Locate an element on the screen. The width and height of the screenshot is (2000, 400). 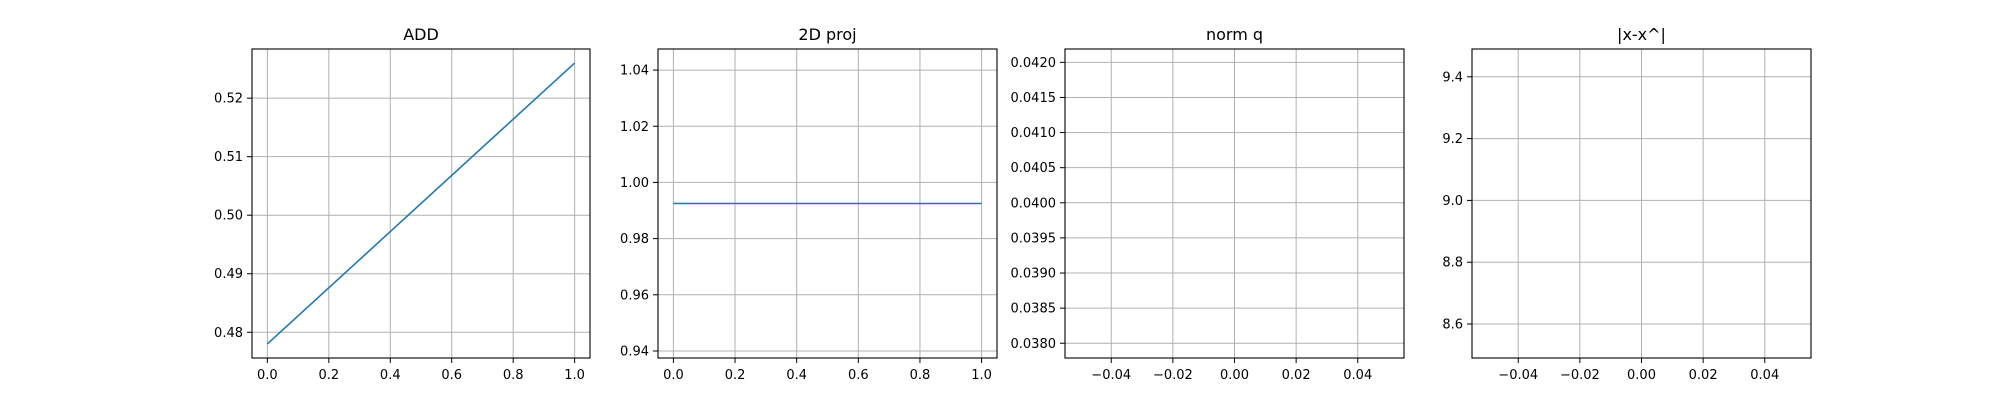
y-tick-label: 0.0395 is located at coordinates (1034, 238).